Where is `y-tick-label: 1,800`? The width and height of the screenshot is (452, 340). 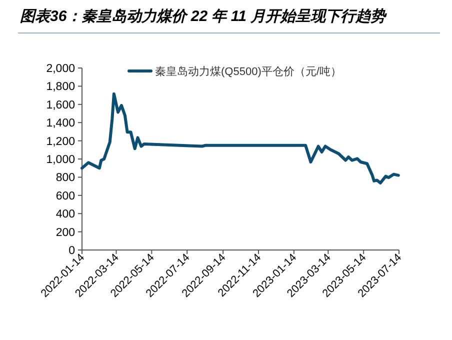 y-tick-label: 1,800 is located at coordinates (60, 87).